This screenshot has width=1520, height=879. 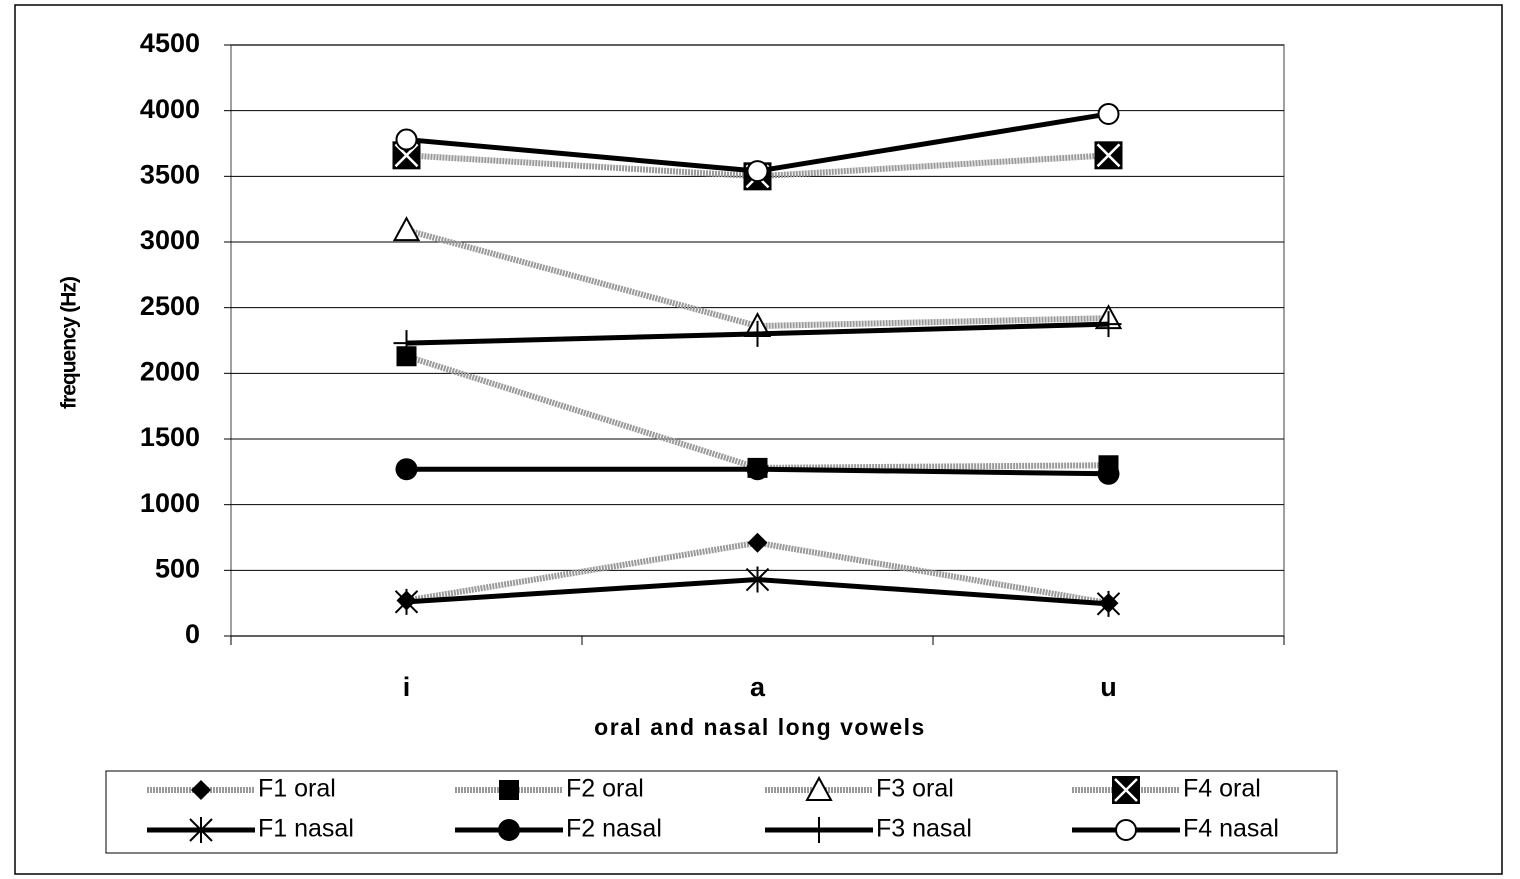 I want to click on y-tick-label: 1000, so click(x=170, y=503).